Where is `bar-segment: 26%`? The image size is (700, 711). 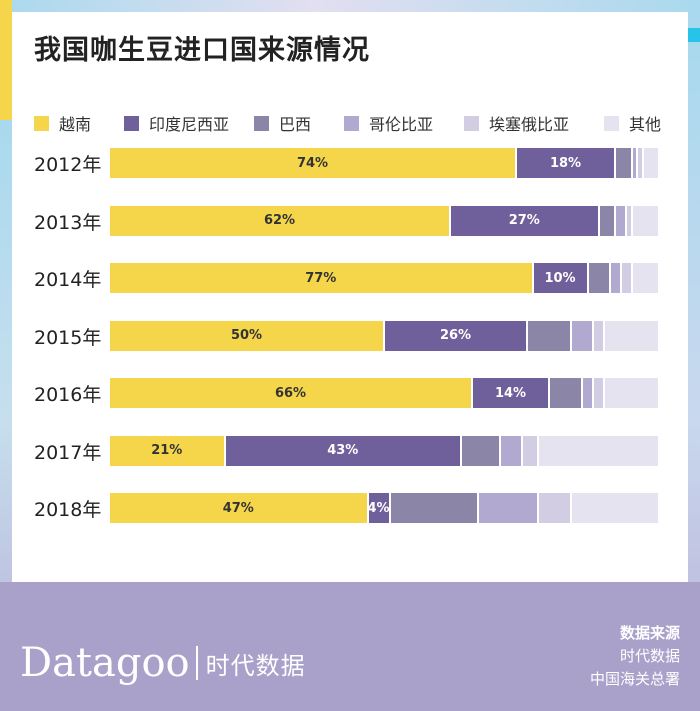
bar-segment: 26% is located at coordinates (455, 335).